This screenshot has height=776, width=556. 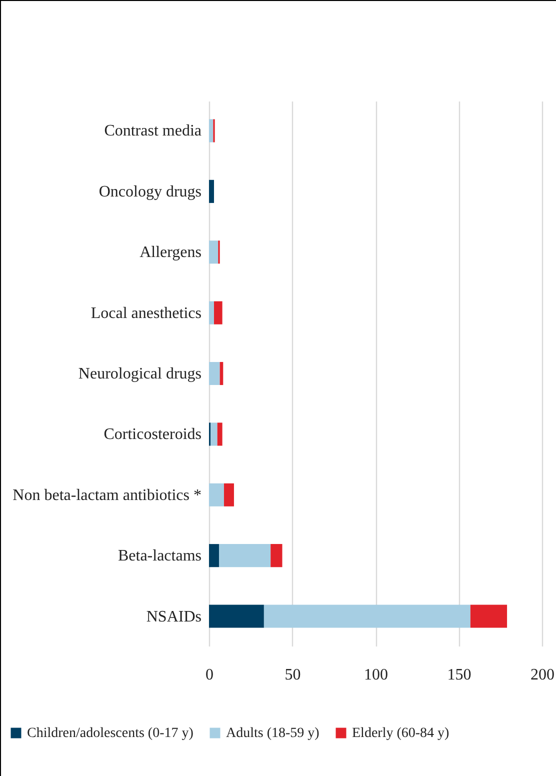 I want to click on y-tick-label: Neurological drugs, so click(x=140, y=374).